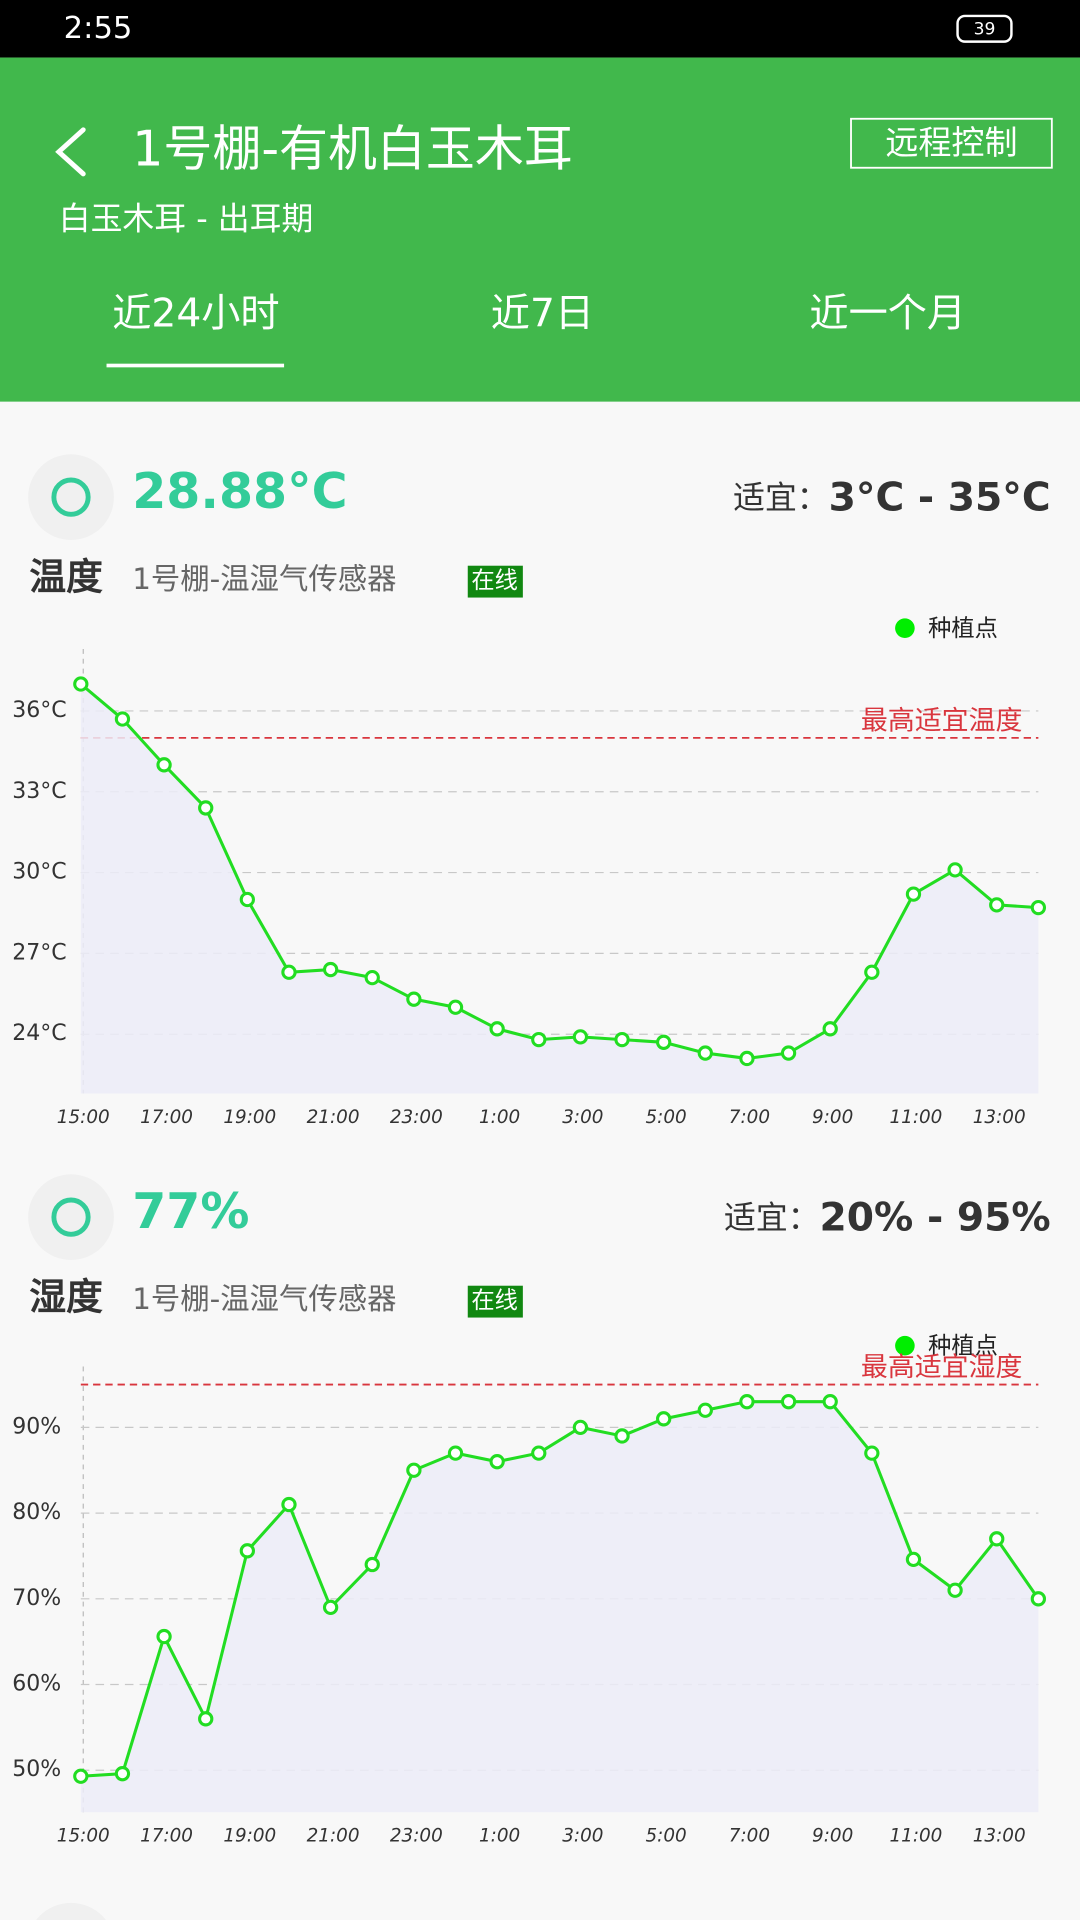 The image size is (1080, 1920). I want to click on x-tick-label: 17:00, so click(166, 1117).